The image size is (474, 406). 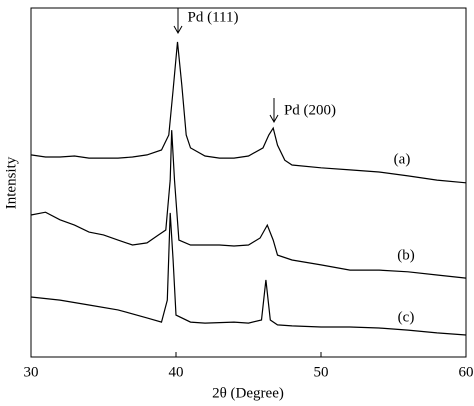 What do you see at coordinates (11, 182) in the screenshot?
I see `y-axis-label: Intensity` at bounding box center [11, 182].